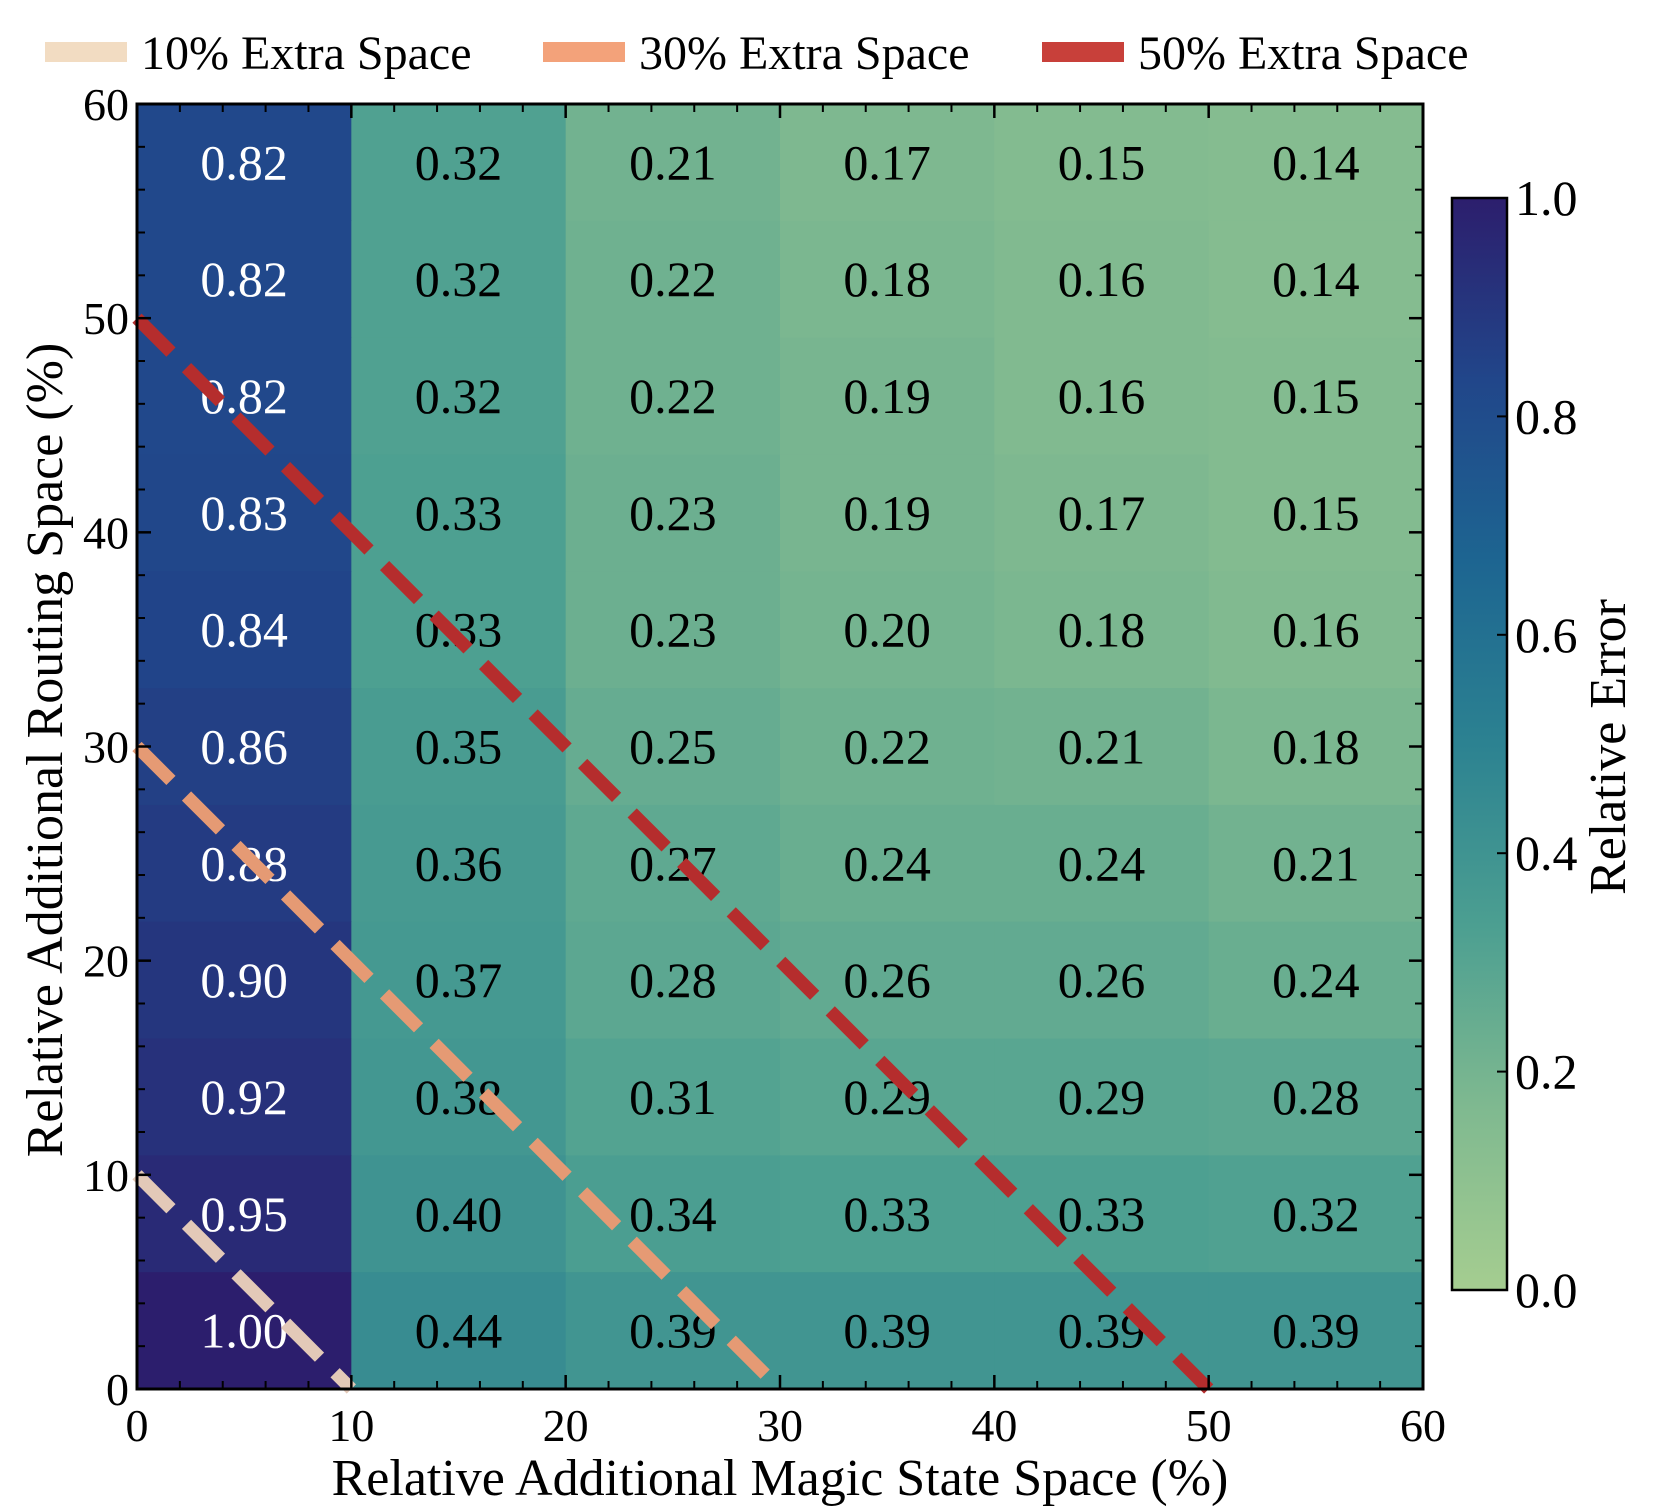  I want to click on cell-value-label: 0.20, so click(887, 630).